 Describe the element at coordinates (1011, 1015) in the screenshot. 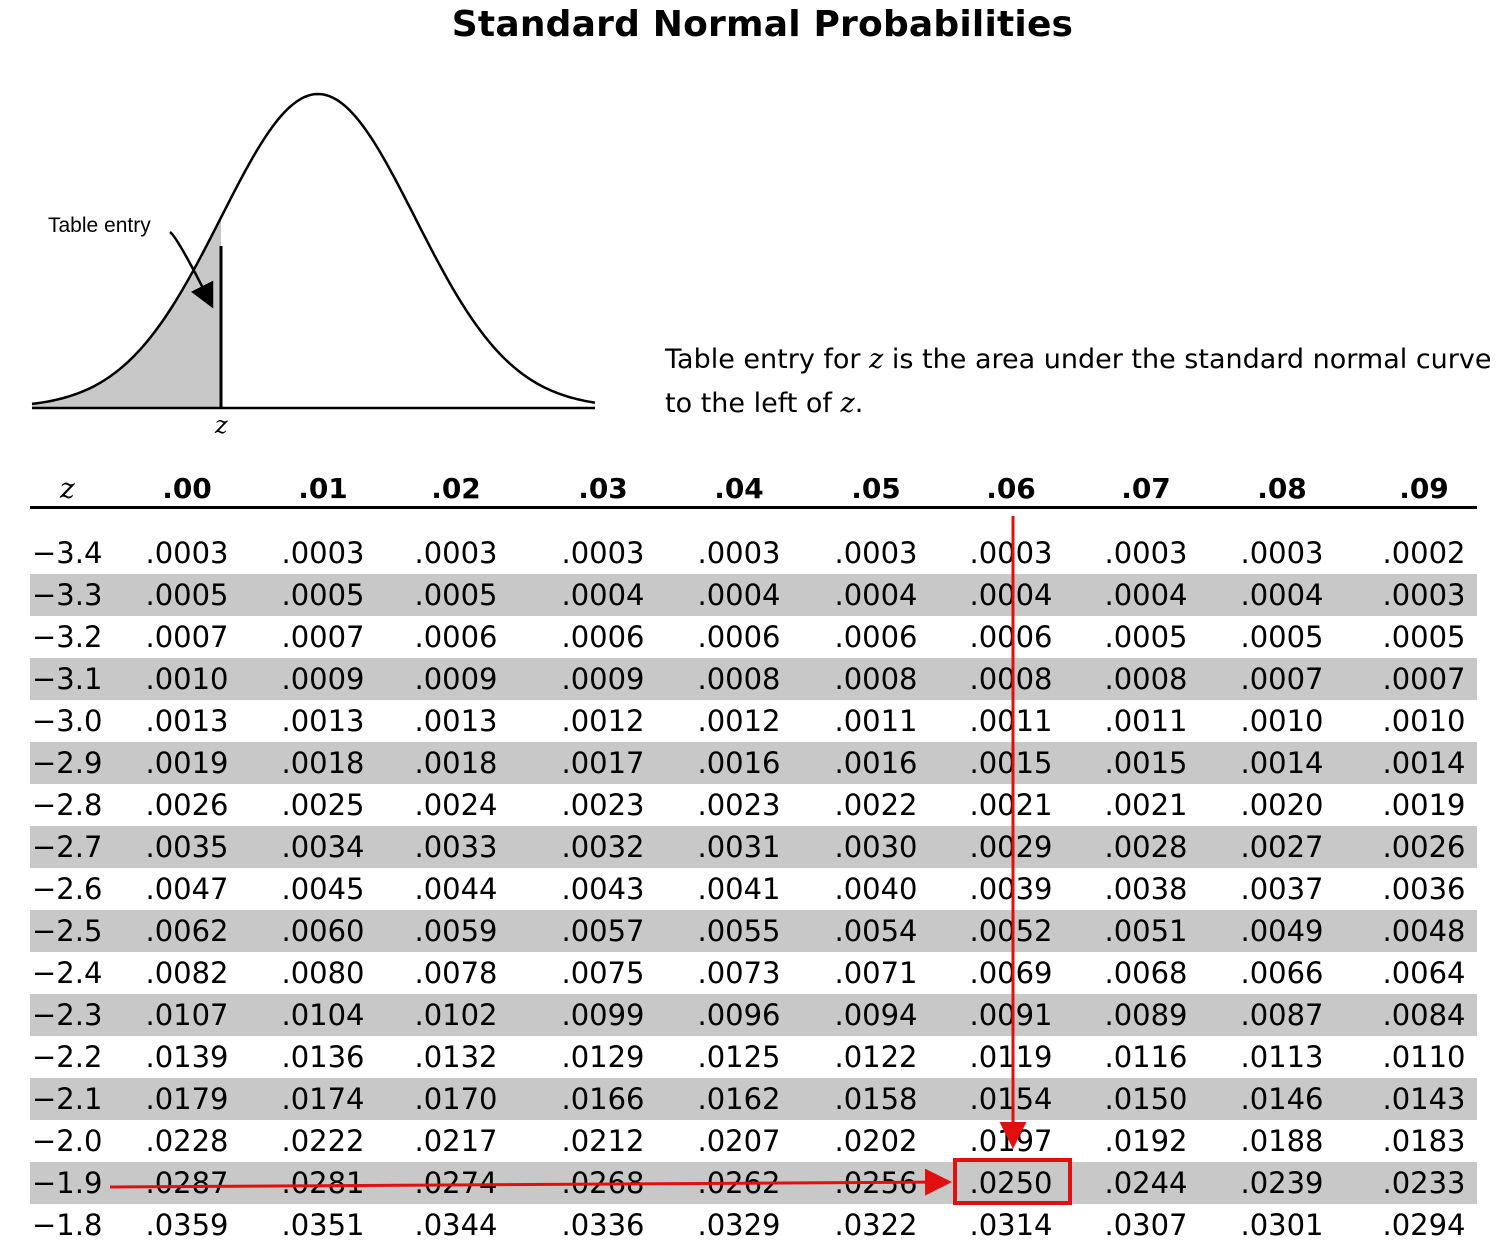

I see `probability-cell: .0091` at that location.